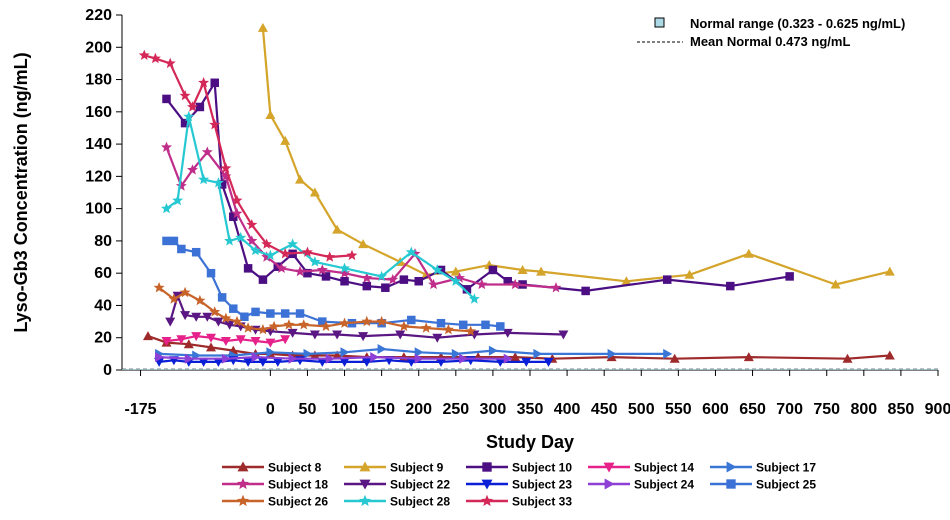  Describe the element at coordinates (901, 409) in the screenshot. I see `x-tick-label: 850` at that location.